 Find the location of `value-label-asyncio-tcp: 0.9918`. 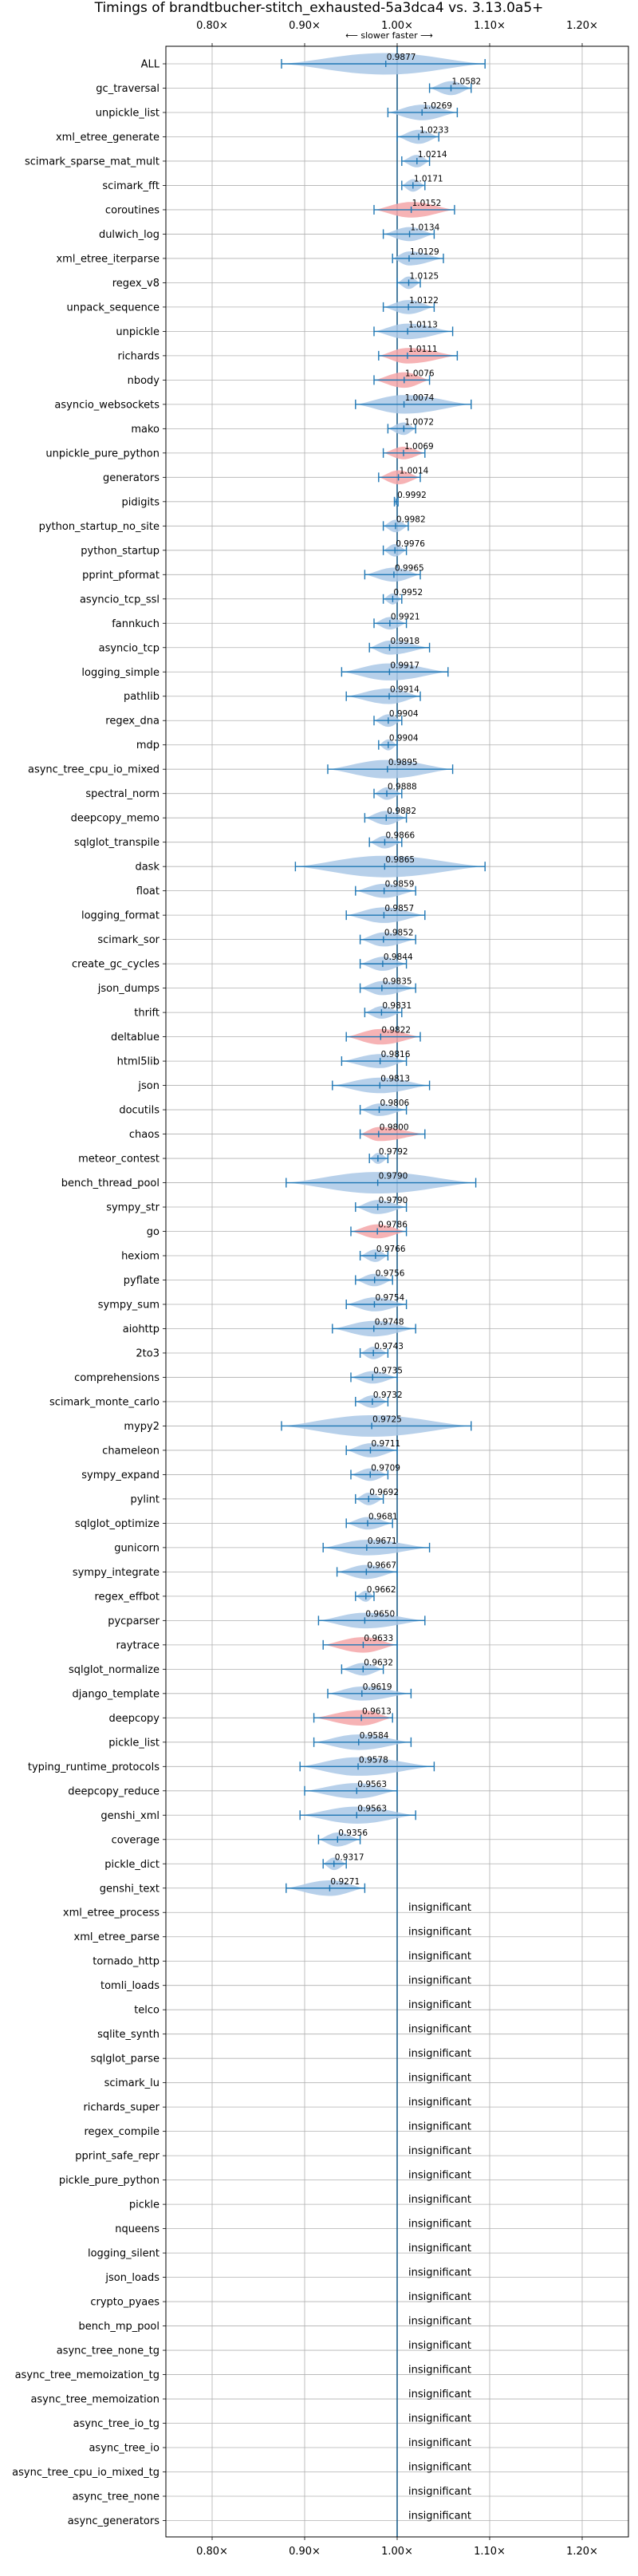

value-label-asyncio-tcp: 0.9918 is located at coordinates (404, 641).